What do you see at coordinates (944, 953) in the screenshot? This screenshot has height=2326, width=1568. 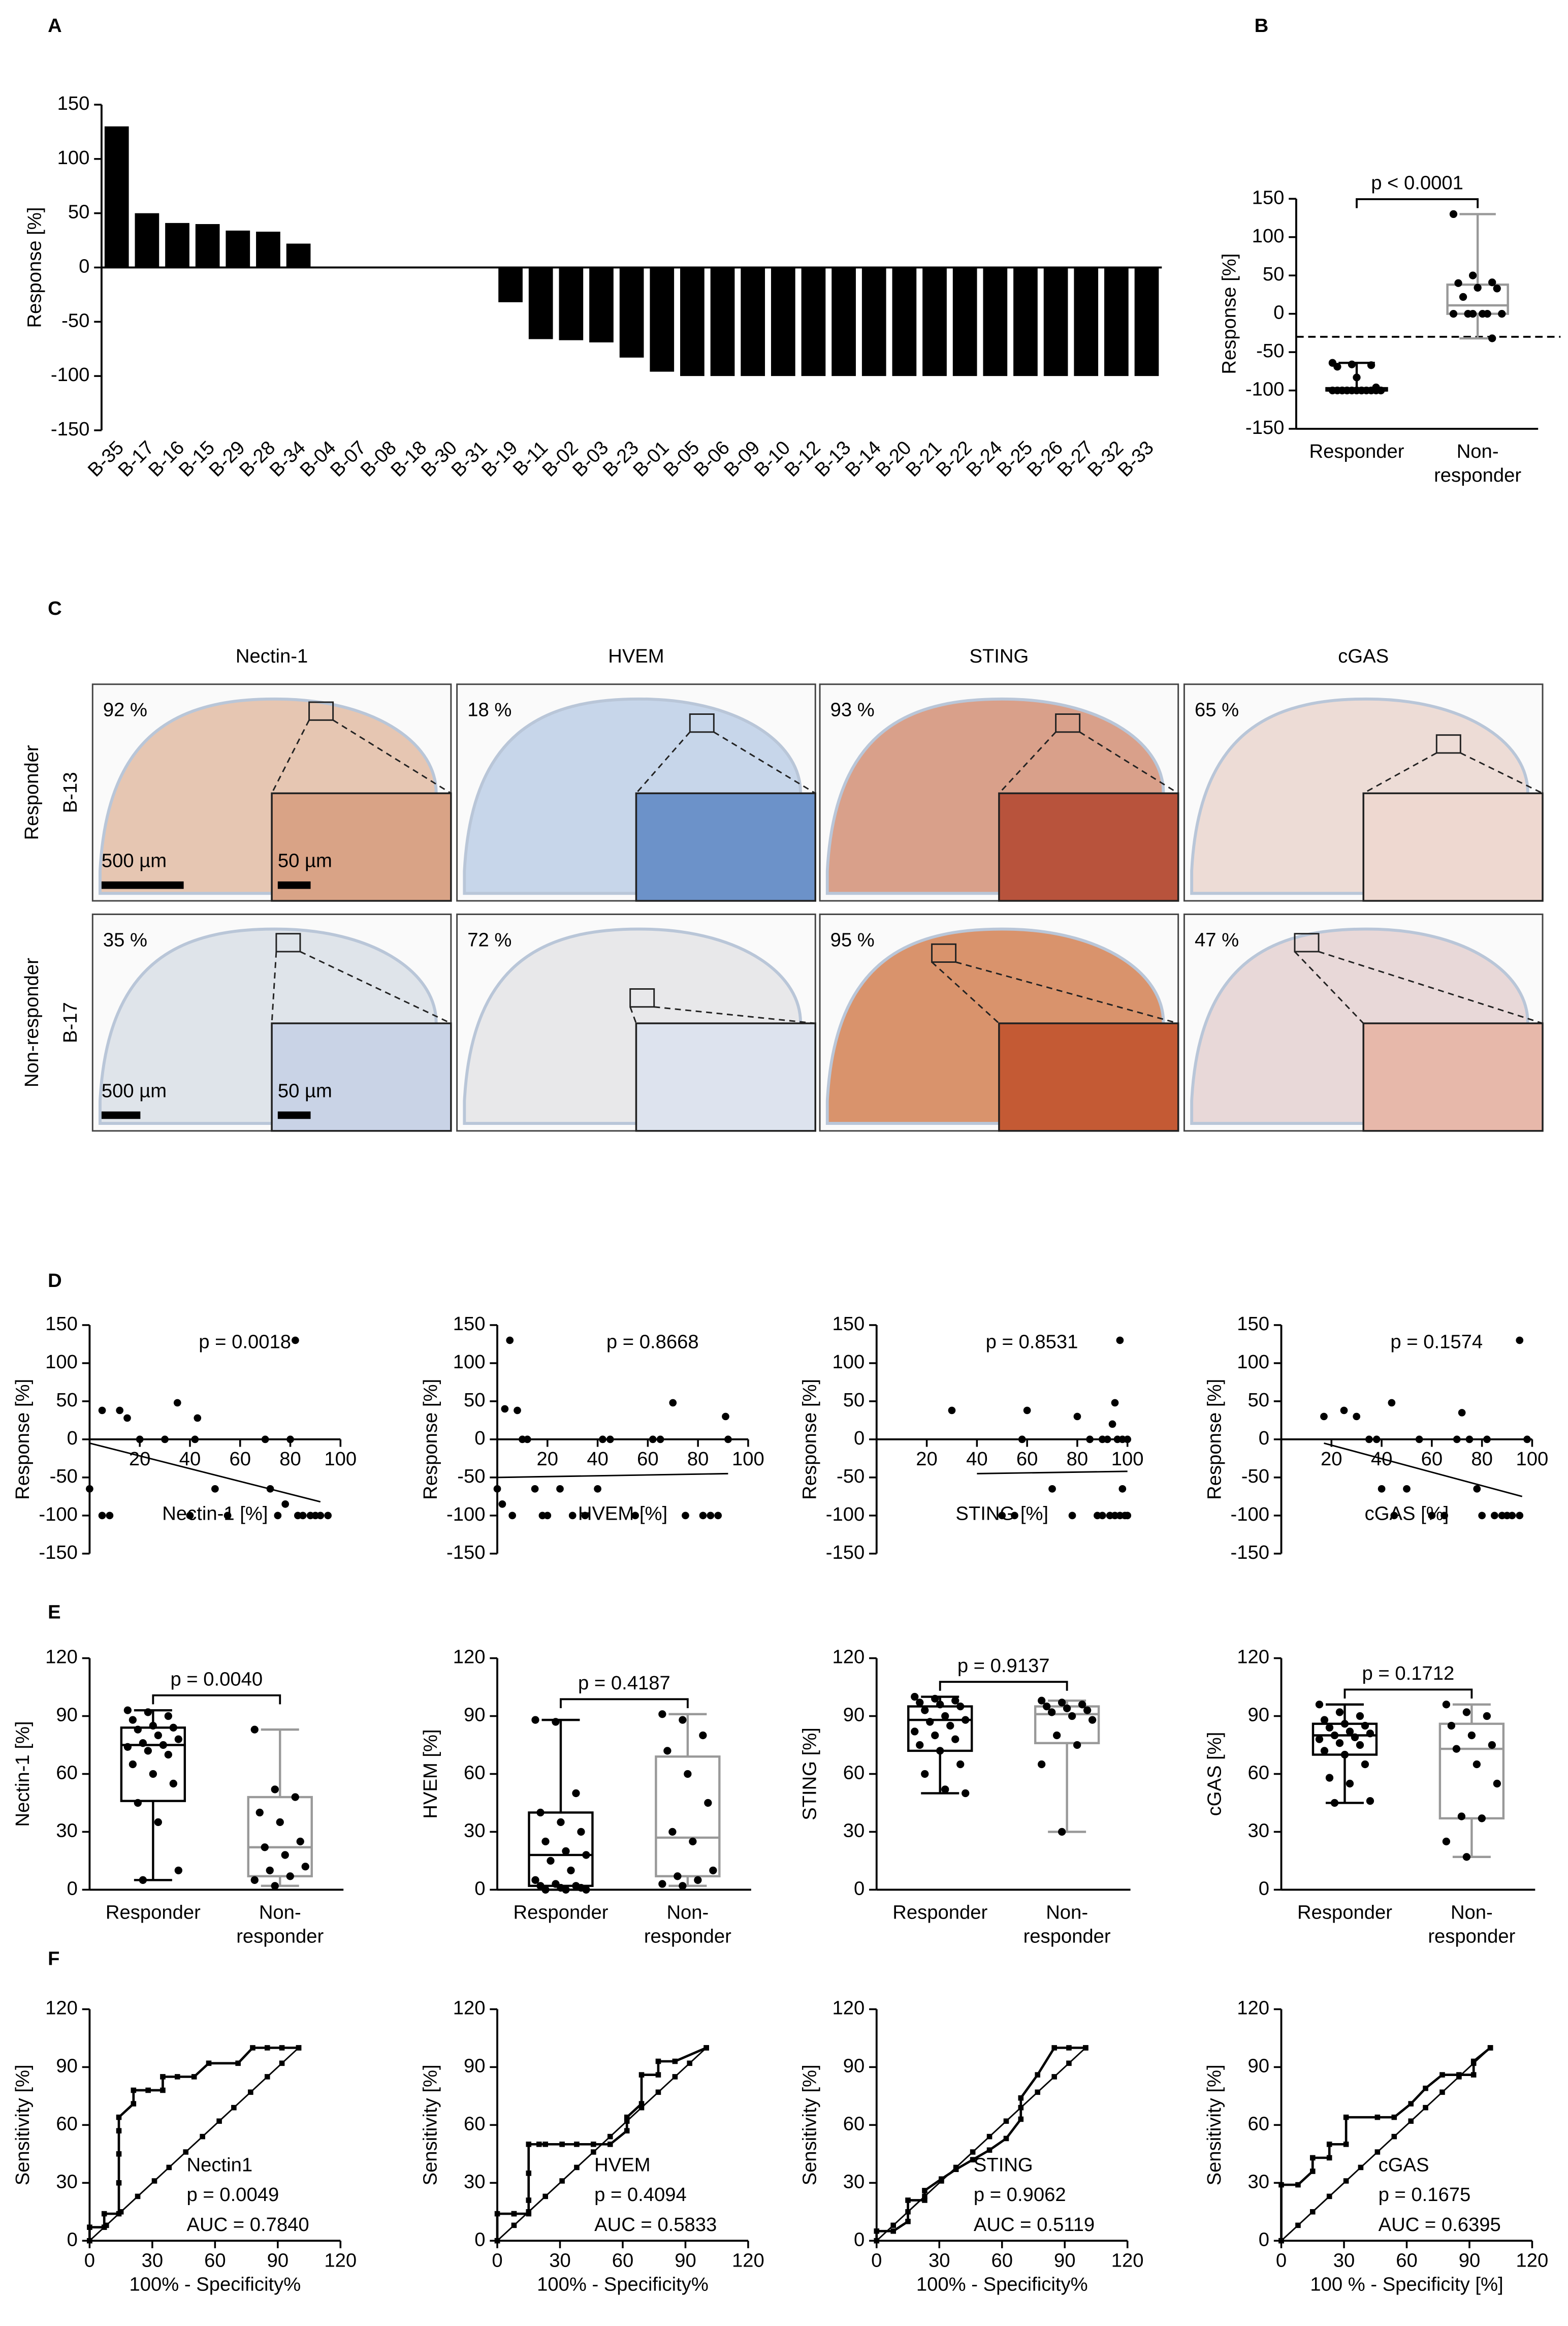 I see `zoom-box` at bounding box center [944, 953].